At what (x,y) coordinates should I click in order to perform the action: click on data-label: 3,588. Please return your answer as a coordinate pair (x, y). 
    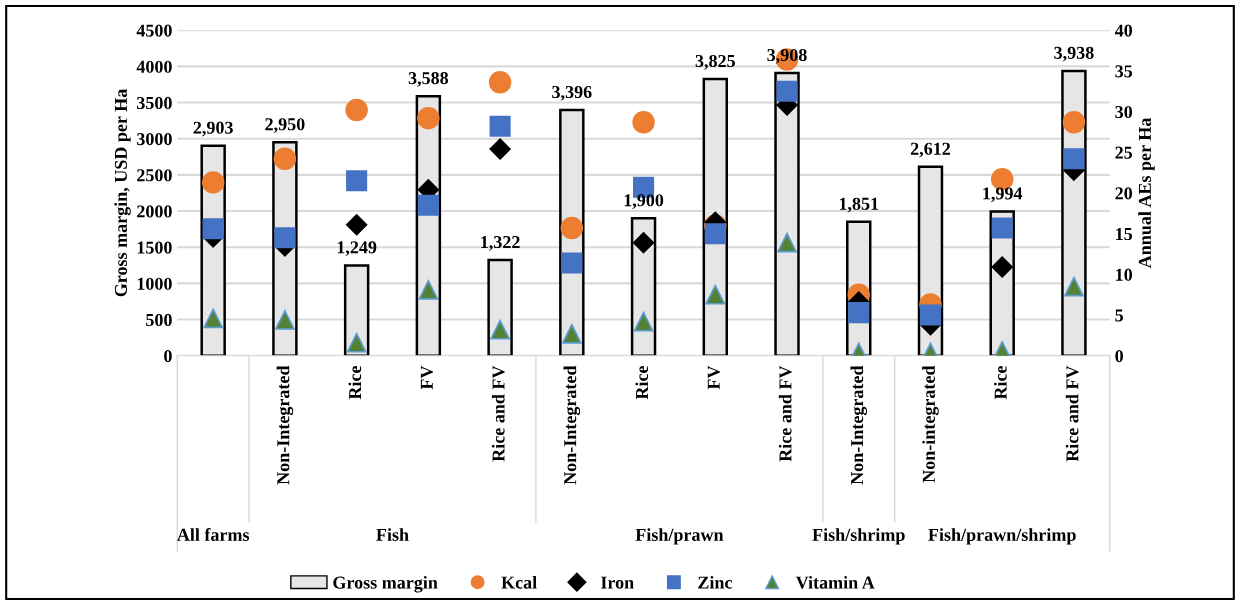
    Looking at the image, I should click on (428, 79).